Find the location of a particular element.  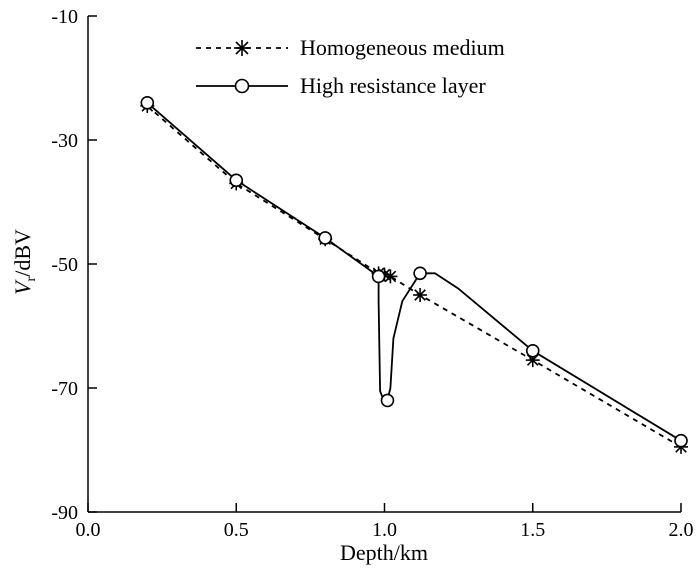

y-tick-label: -30 is located at coordinates (64, 141).